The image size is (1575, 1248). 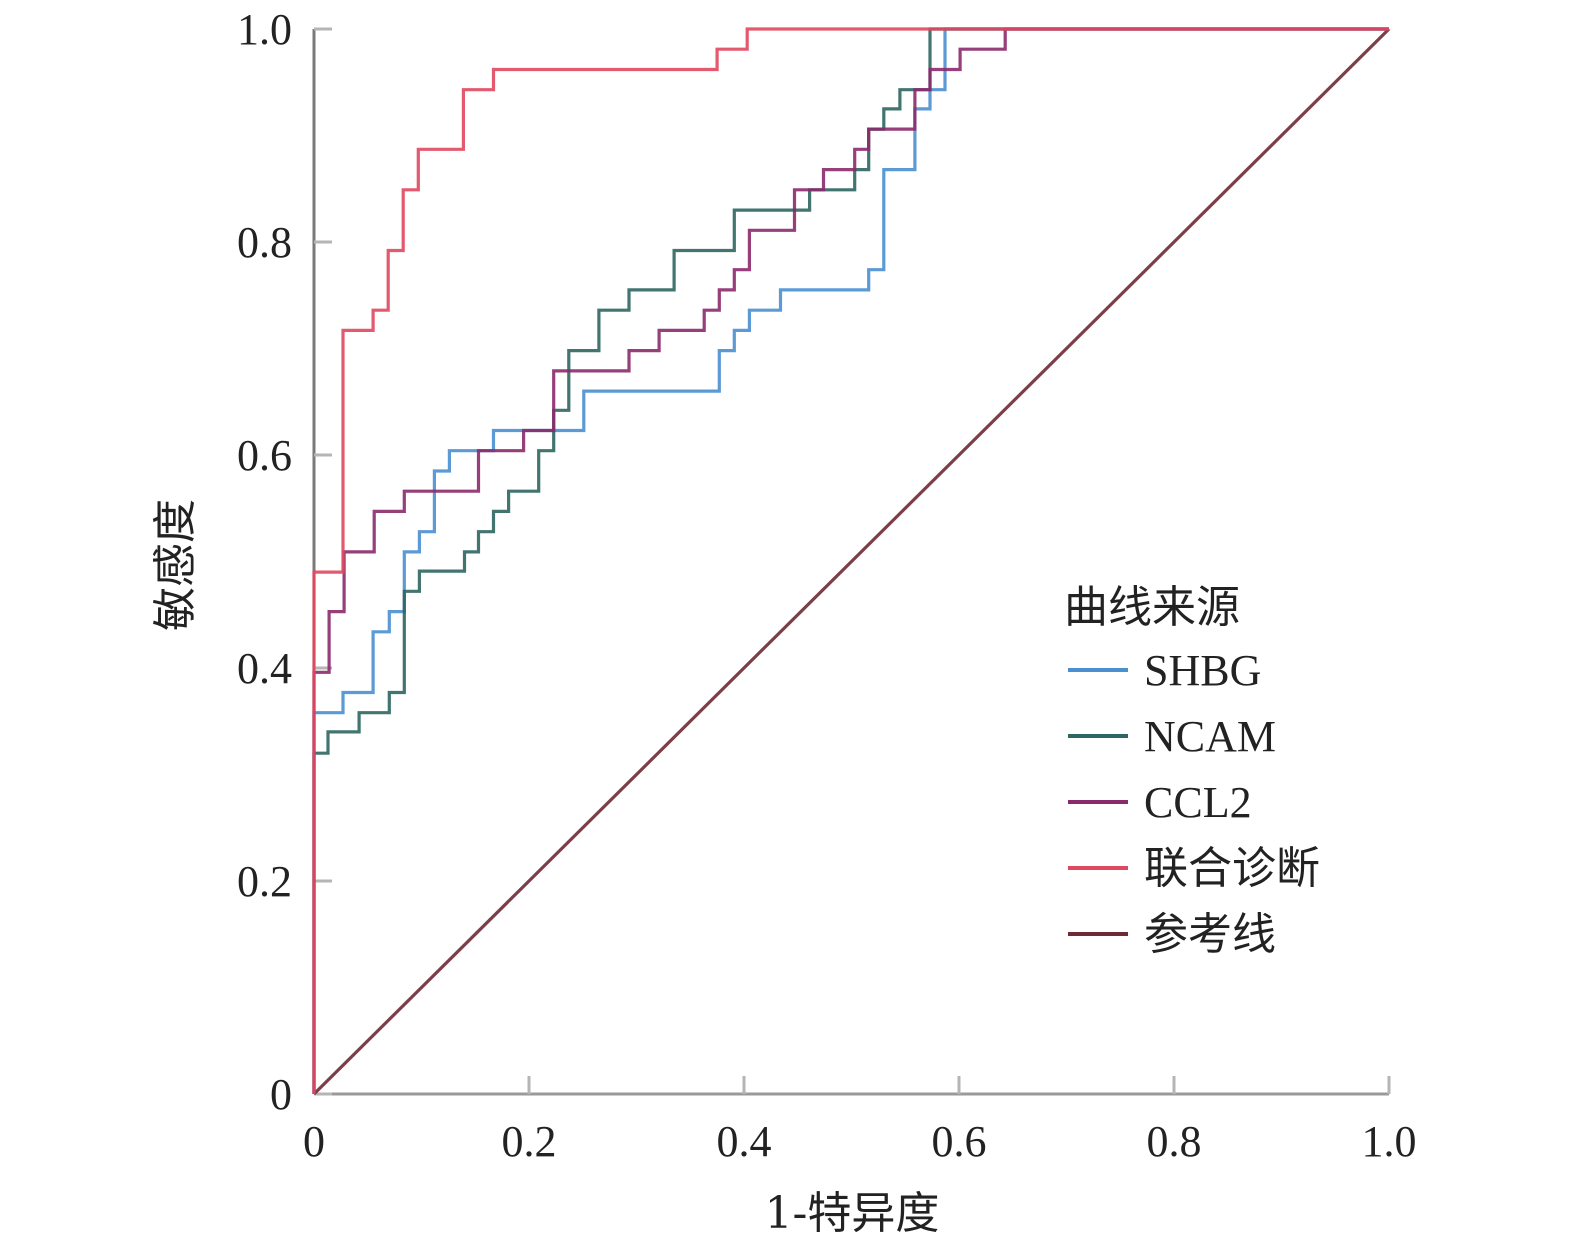 I want to click on legend-label: NCAM, so click(x=1210, y=736).